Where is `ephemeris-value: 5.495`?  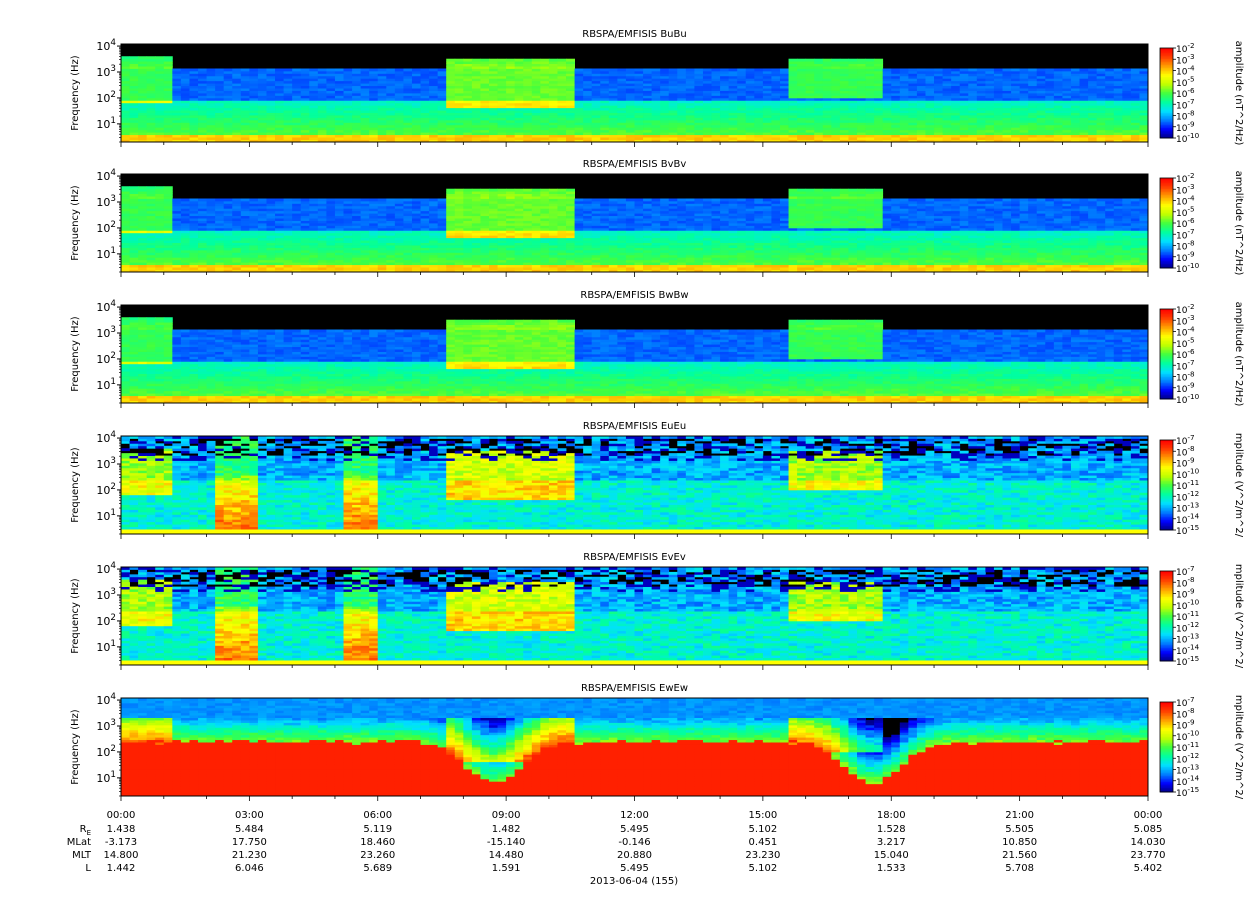
ephemeris-value: 5.495 is located at coordinates (634, 829).